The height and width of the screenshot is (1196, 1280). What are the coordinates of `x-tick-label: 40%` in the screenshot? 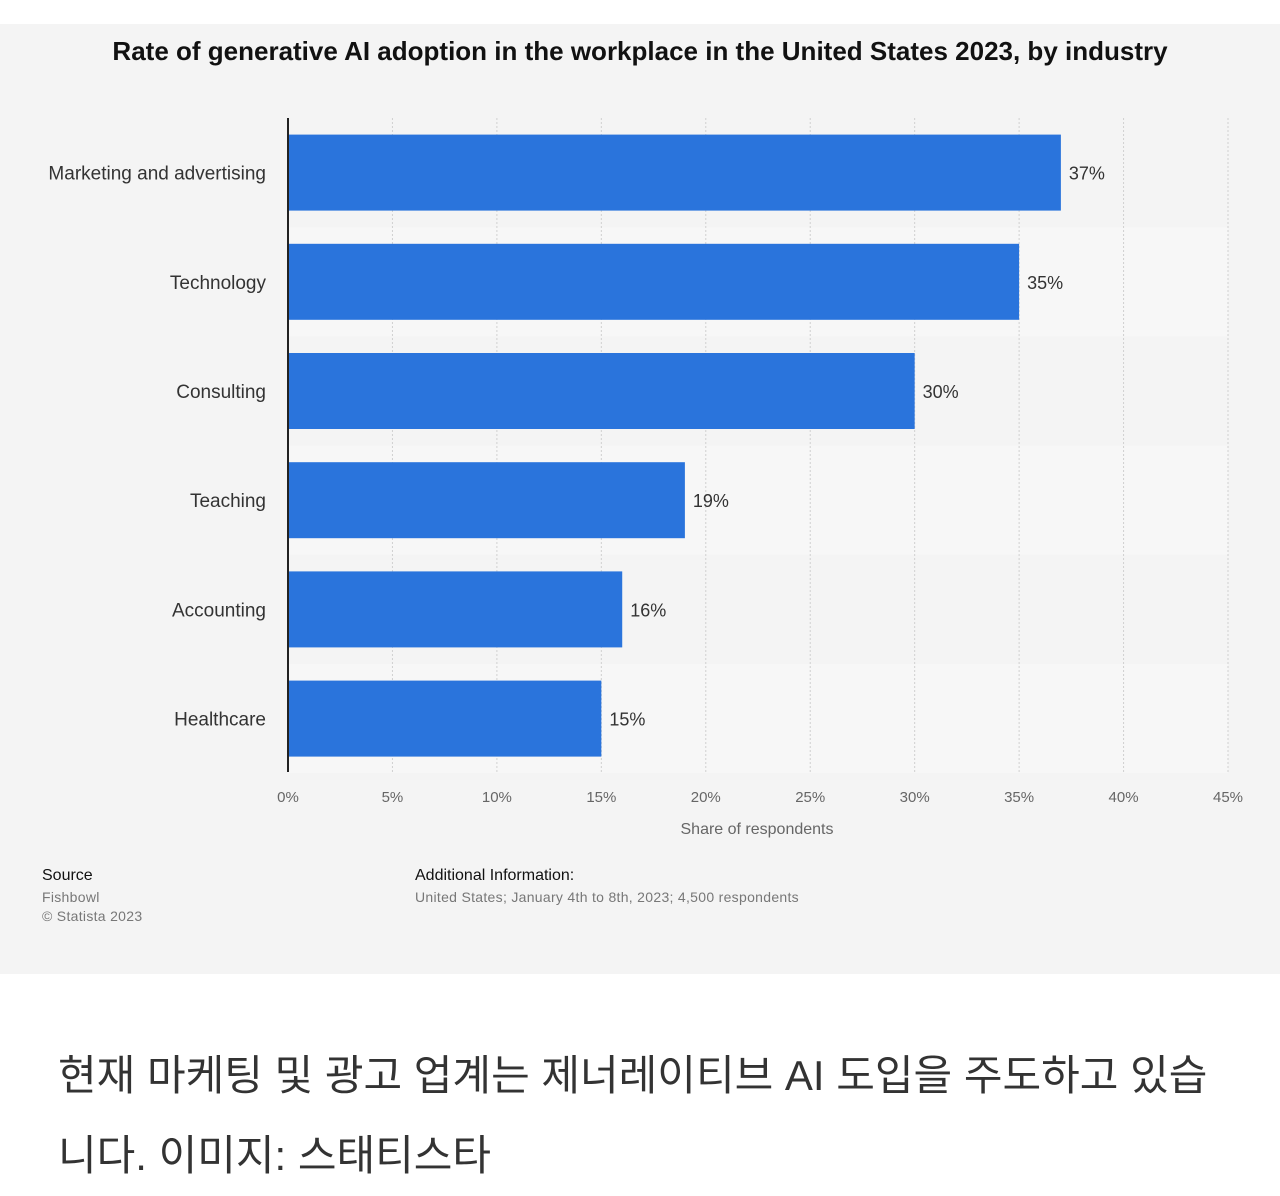 It's located at (1124, 797).